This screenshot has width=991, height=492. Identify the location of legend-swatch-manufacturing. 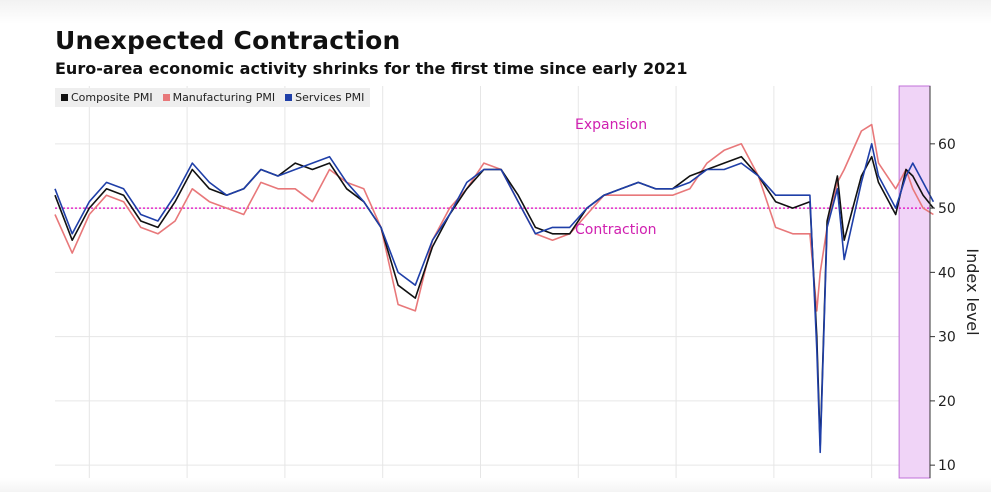
(166, 97).